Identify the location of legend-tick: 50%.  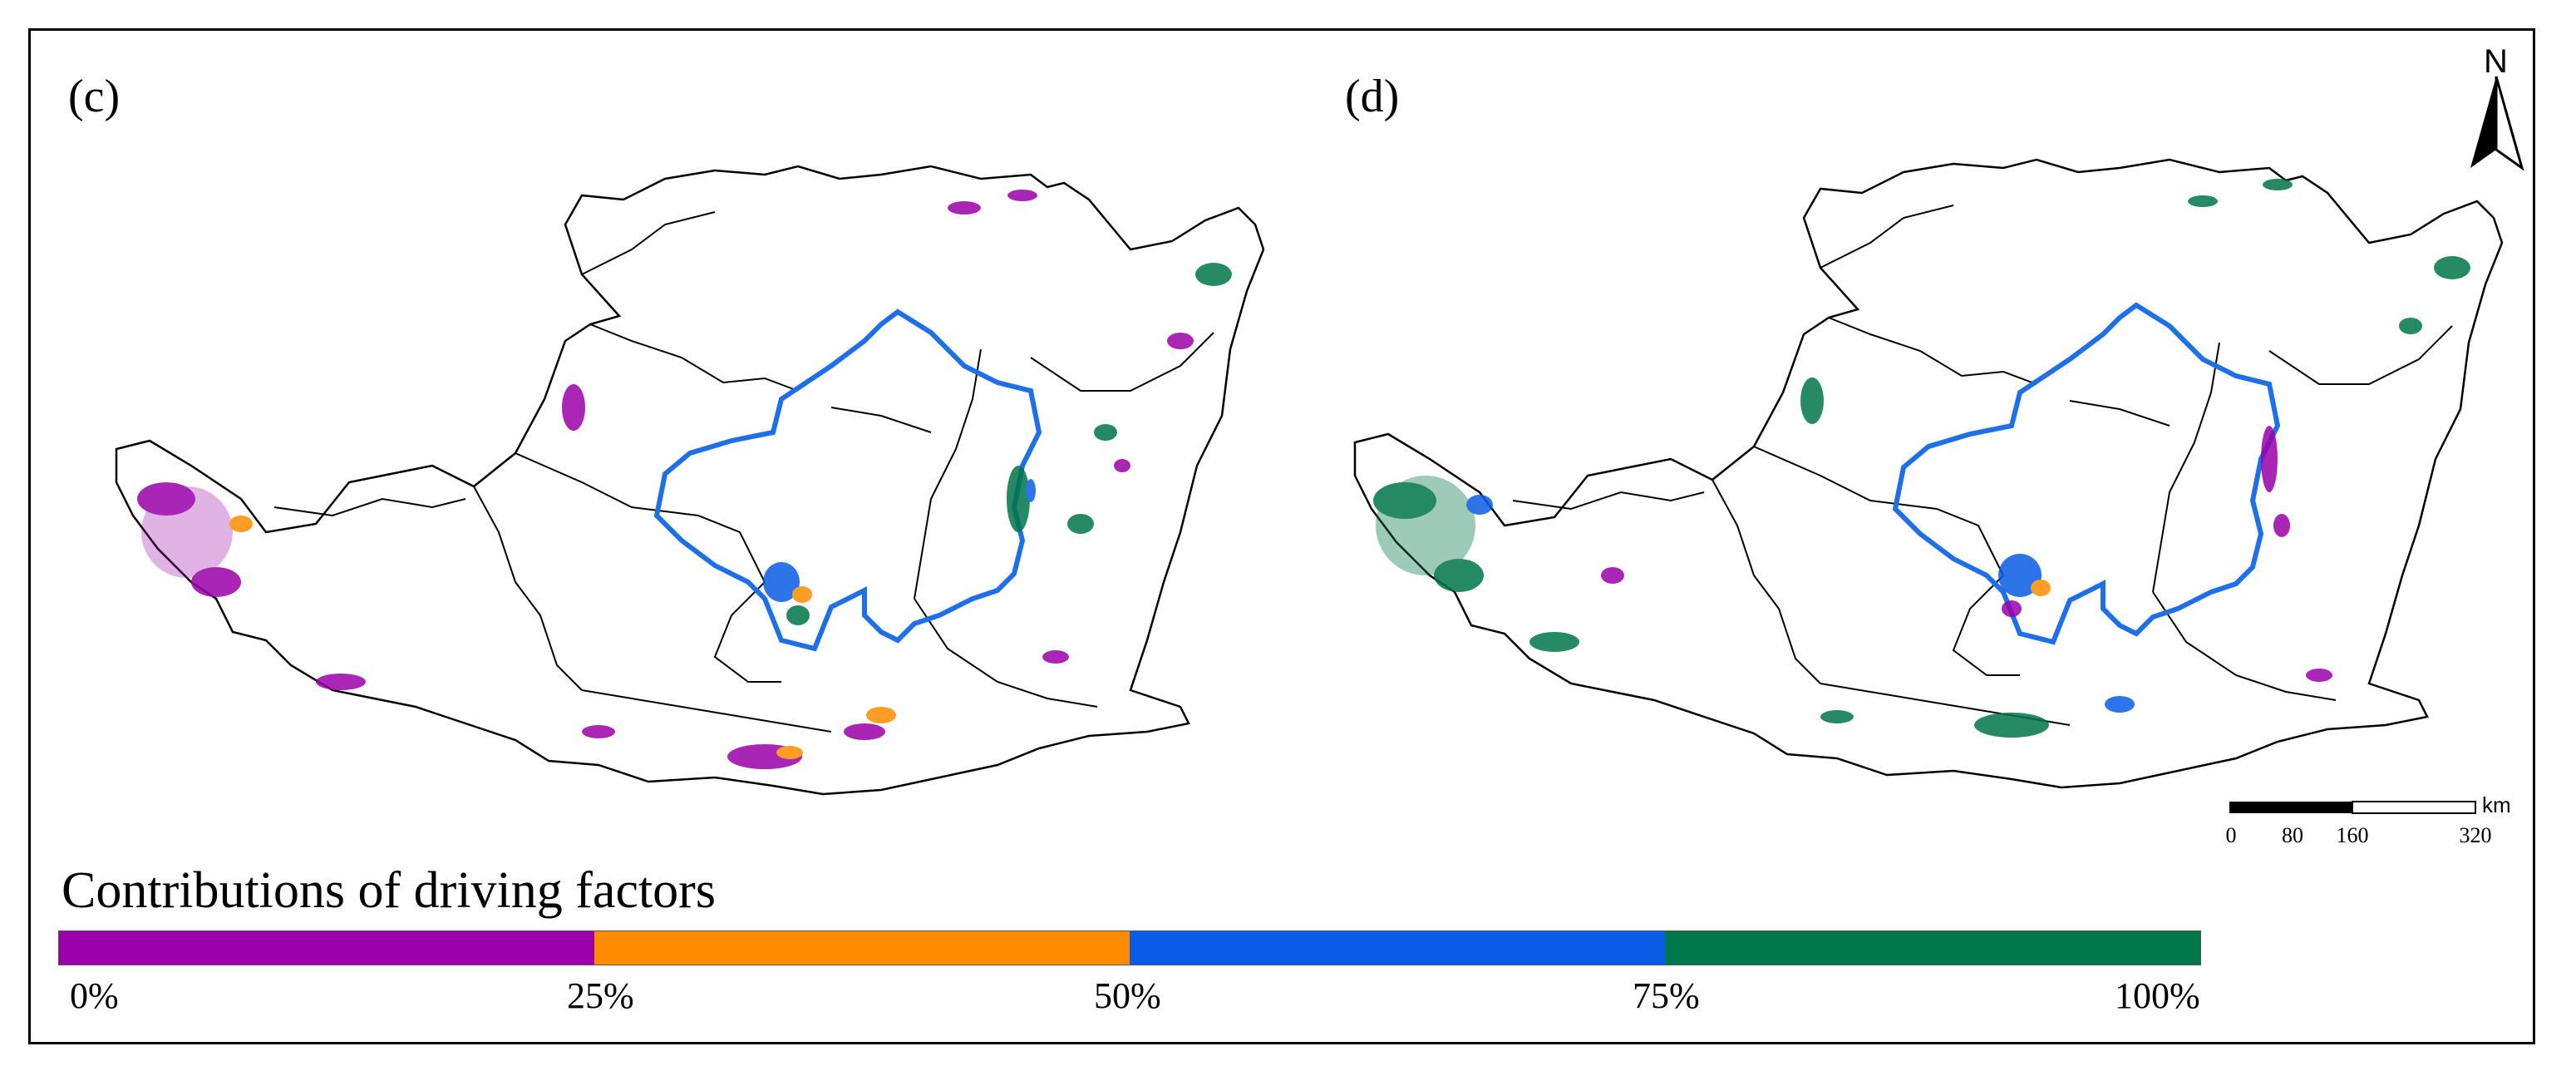
(1127, 995).